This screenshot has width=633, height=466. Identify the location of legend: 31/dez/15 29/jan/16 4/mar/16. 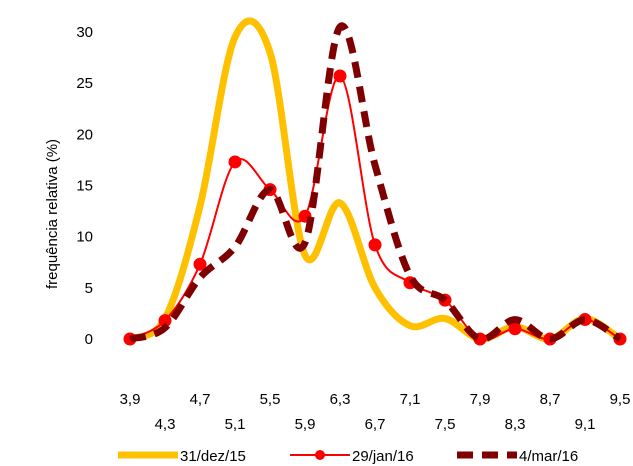
(348, 456).